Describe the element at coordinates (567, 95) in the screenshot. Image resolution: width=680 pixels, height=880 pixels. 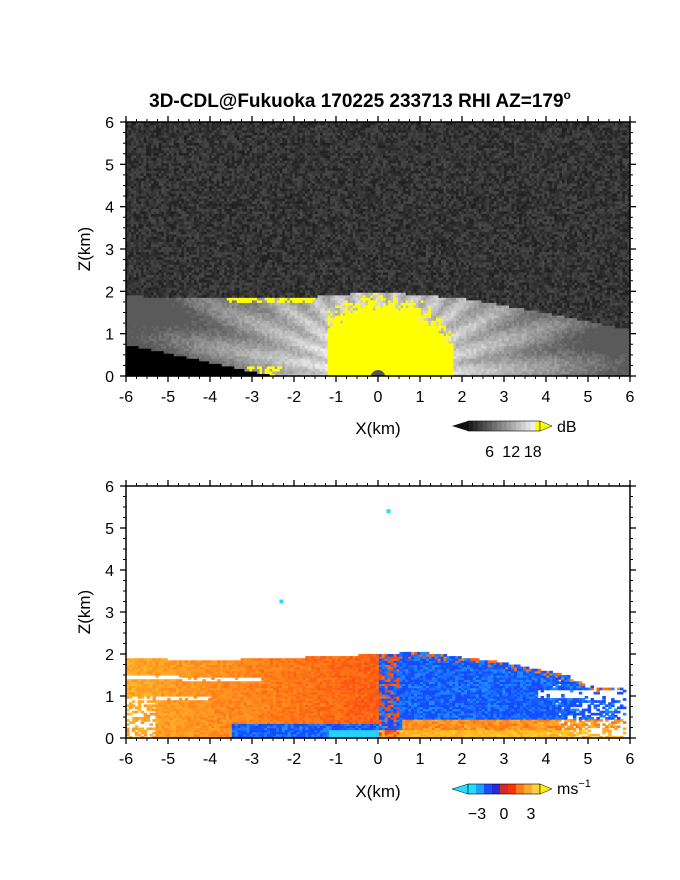
I see `title-degree-superscript: o` at that location.